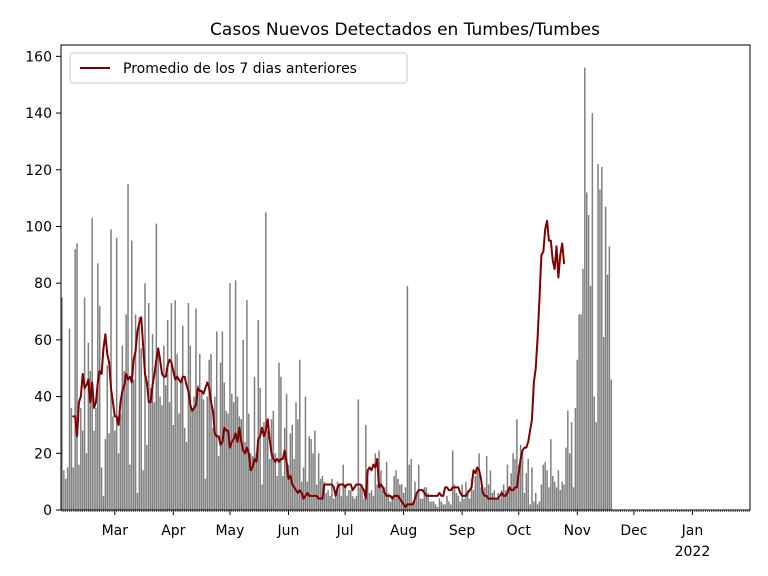  I want to click on y-tick-label: 20, so click(43, 454).